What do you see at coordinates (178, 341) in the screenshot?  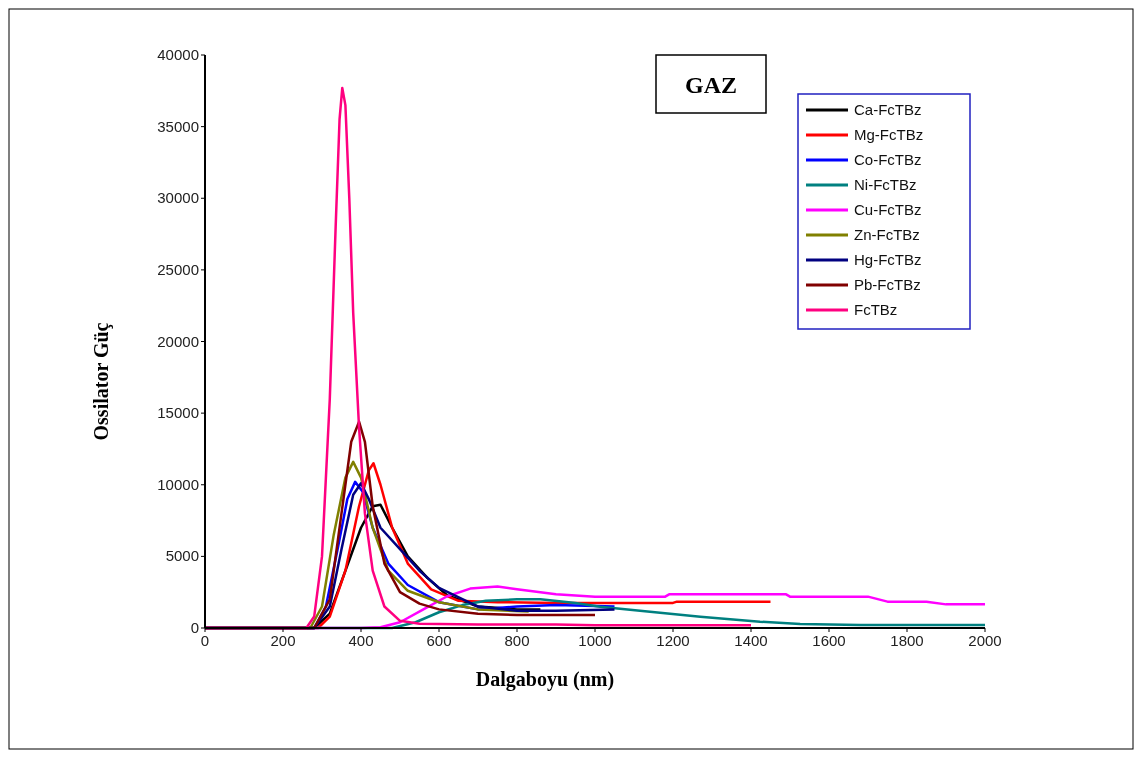 I see `y-tick-label: 20000` at bounding box center [178, 341].